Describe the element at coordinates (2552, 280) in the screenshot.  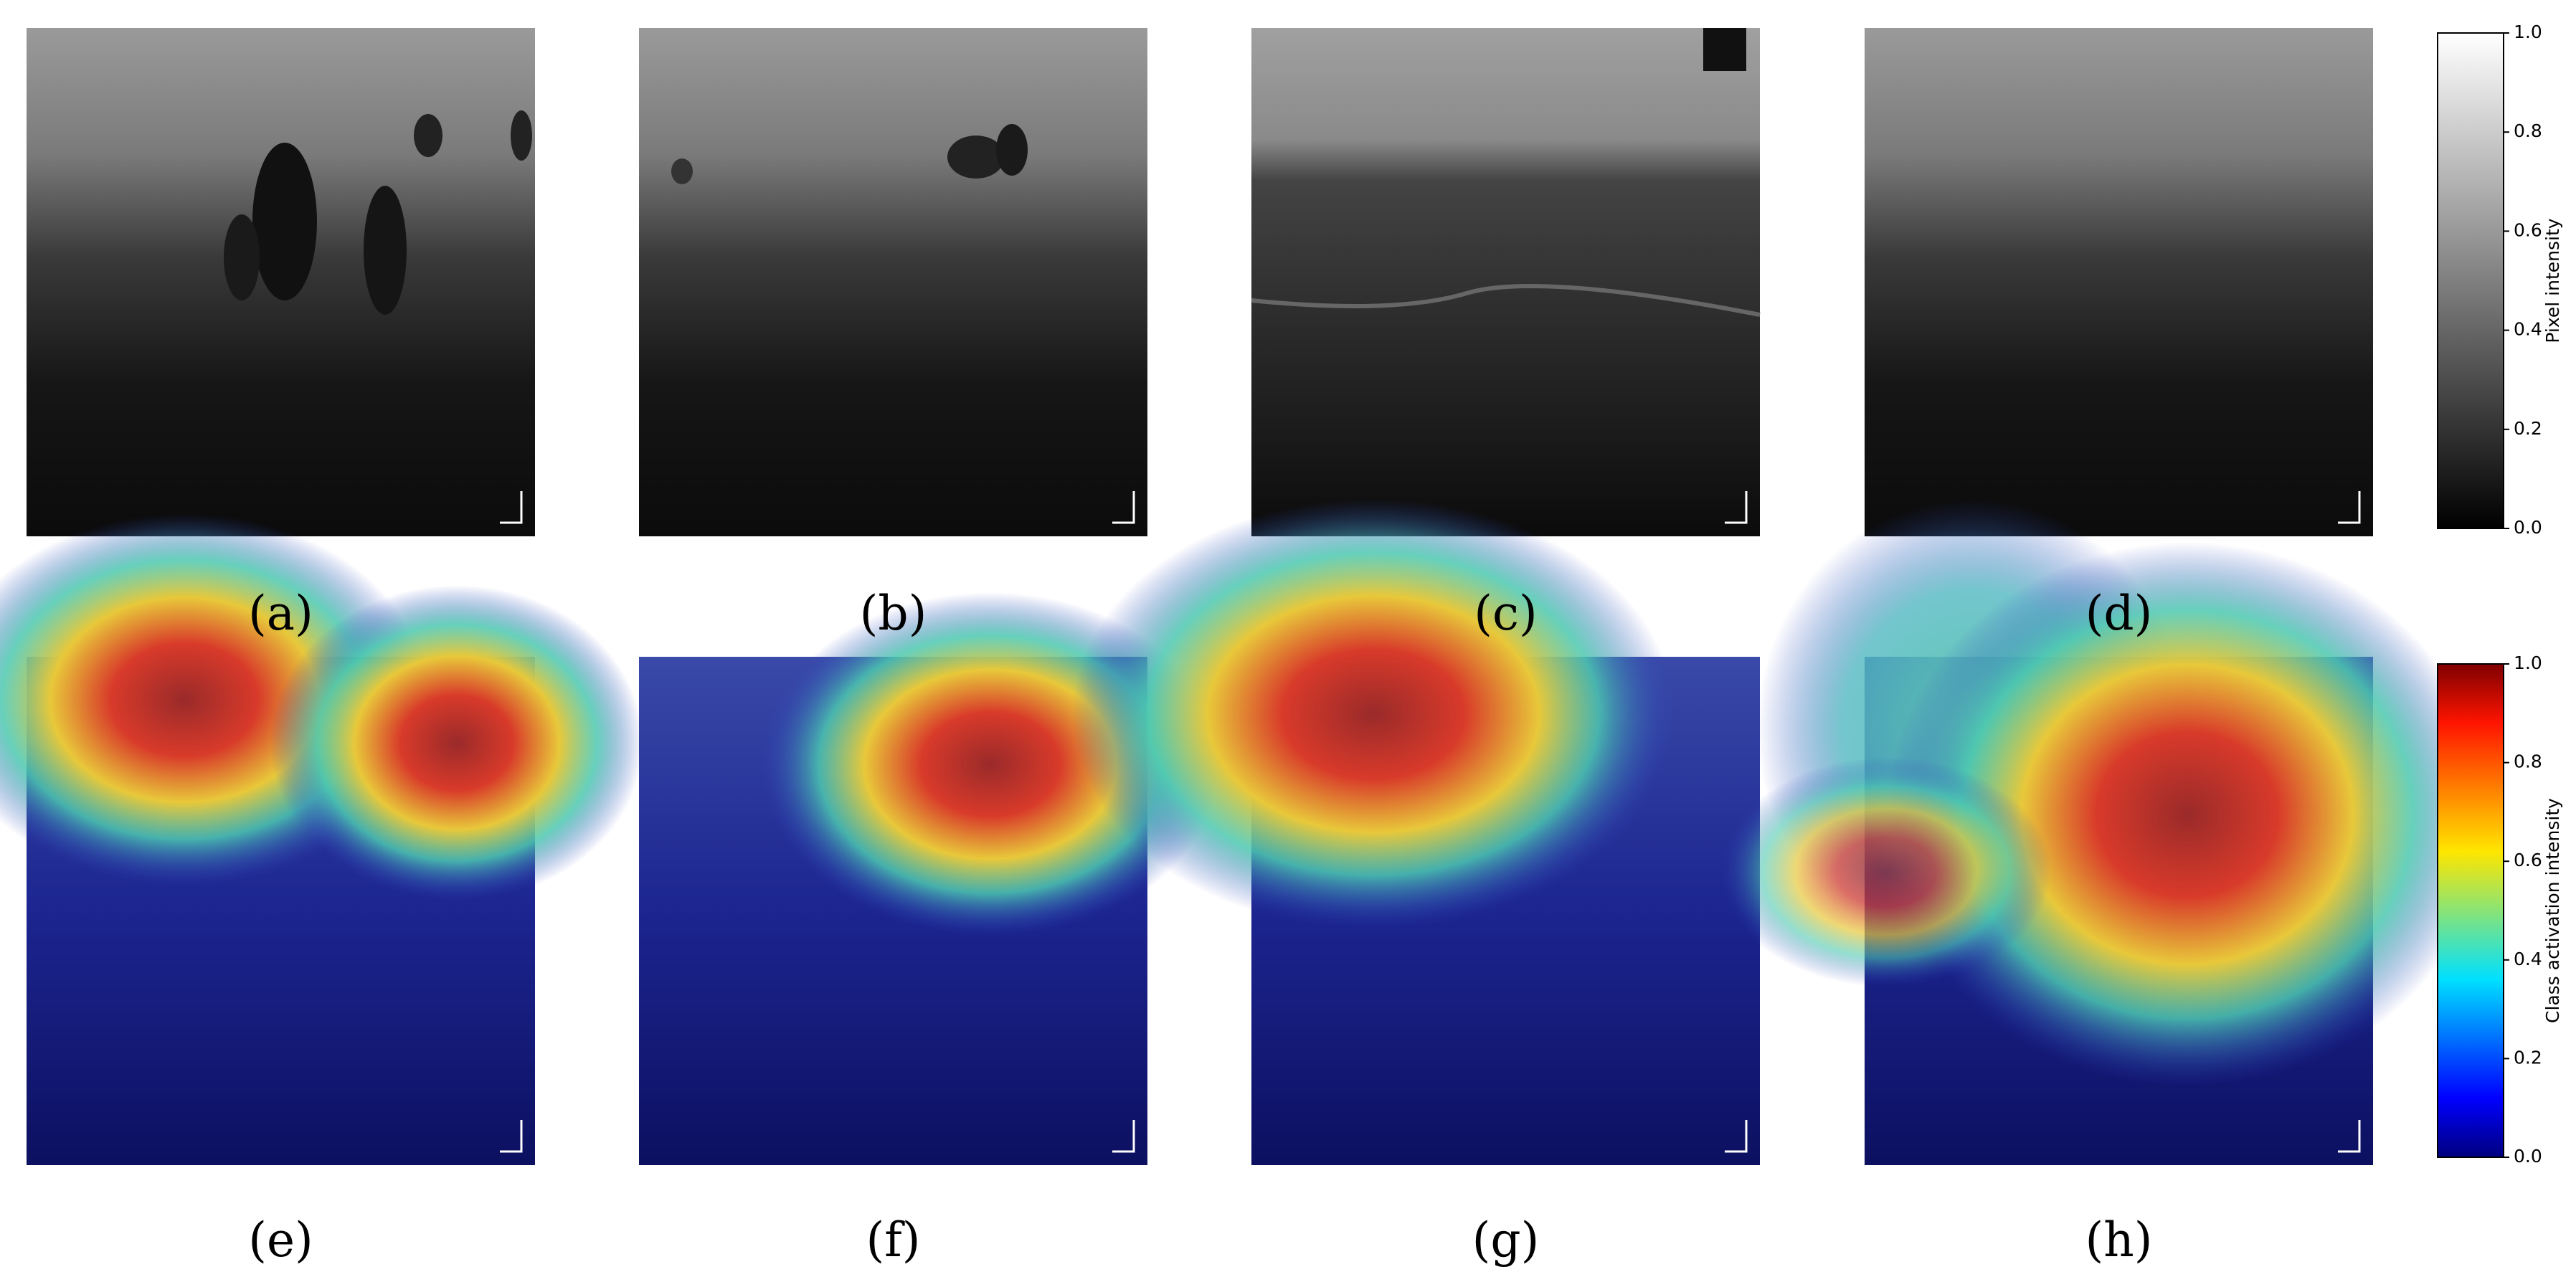
I see `colorbar-title: Pixel intensity` at that location.